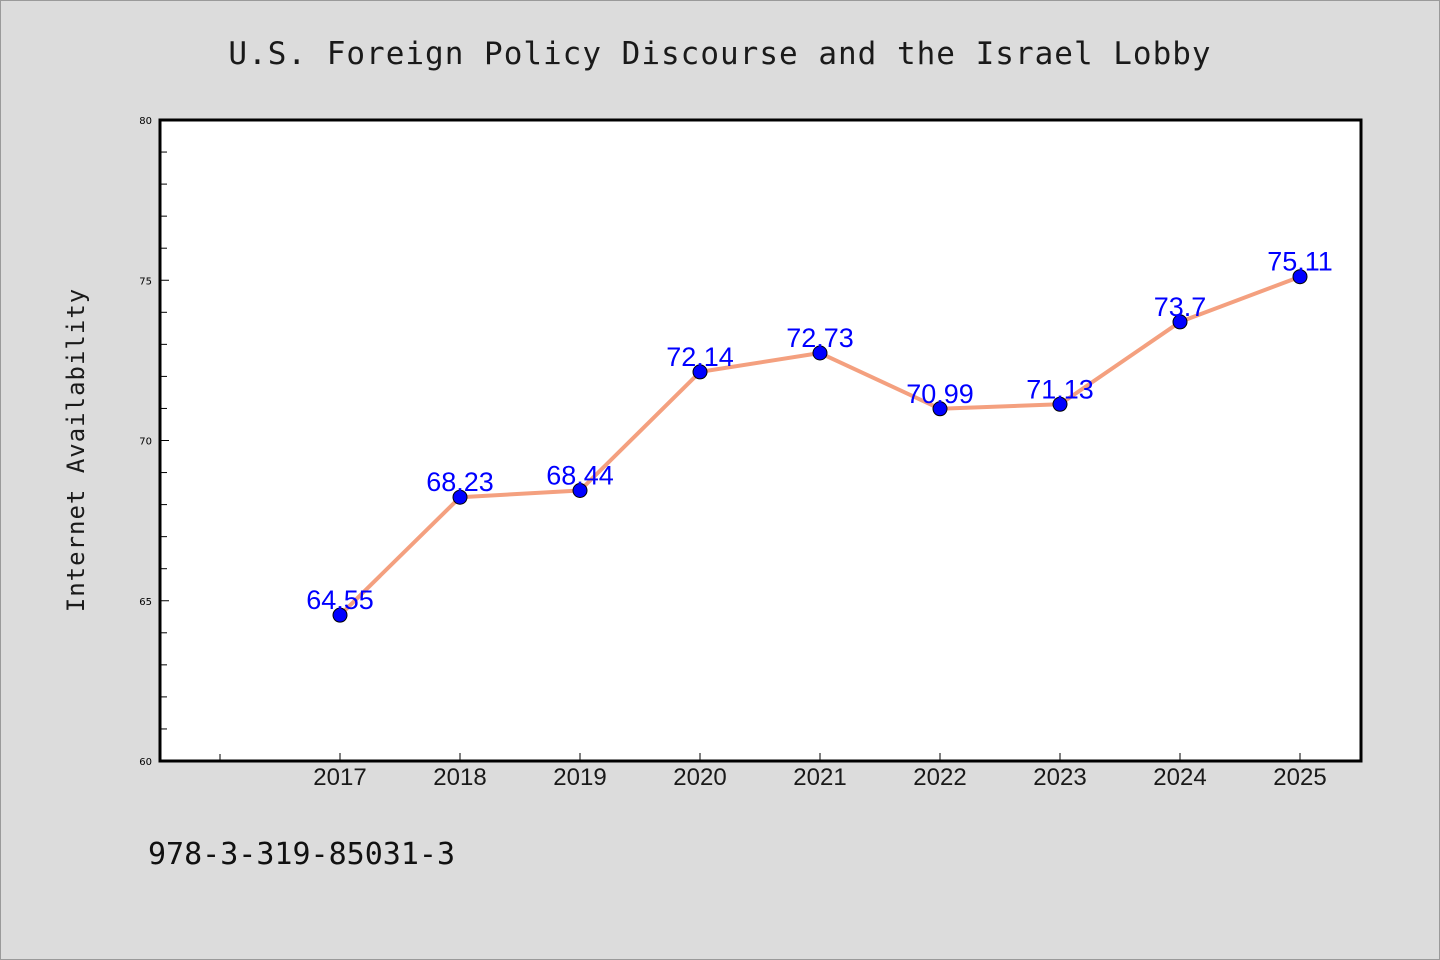 The height and width of the screenshot is (960, 1440). What do you see at coordinates (819, 777) in the screenshot?
I see `x-tick-label: 2021` at bounding box center [819, 777].